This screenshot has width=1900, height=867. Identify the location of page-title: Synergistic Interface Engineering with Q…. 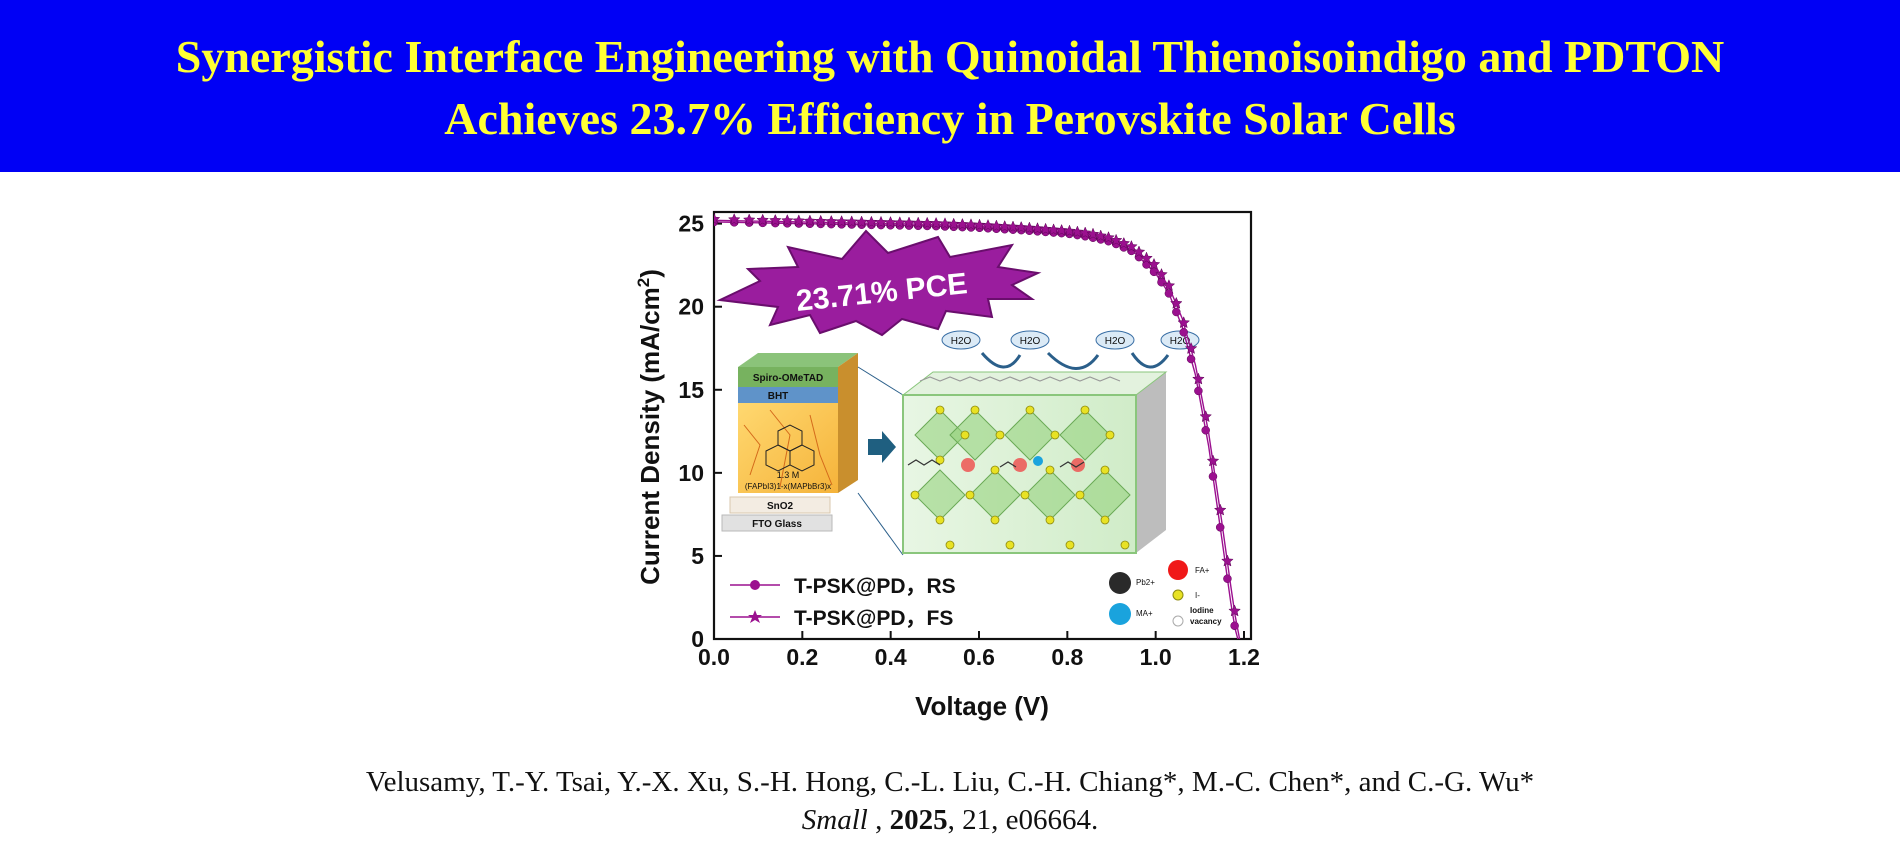
(950, 88).